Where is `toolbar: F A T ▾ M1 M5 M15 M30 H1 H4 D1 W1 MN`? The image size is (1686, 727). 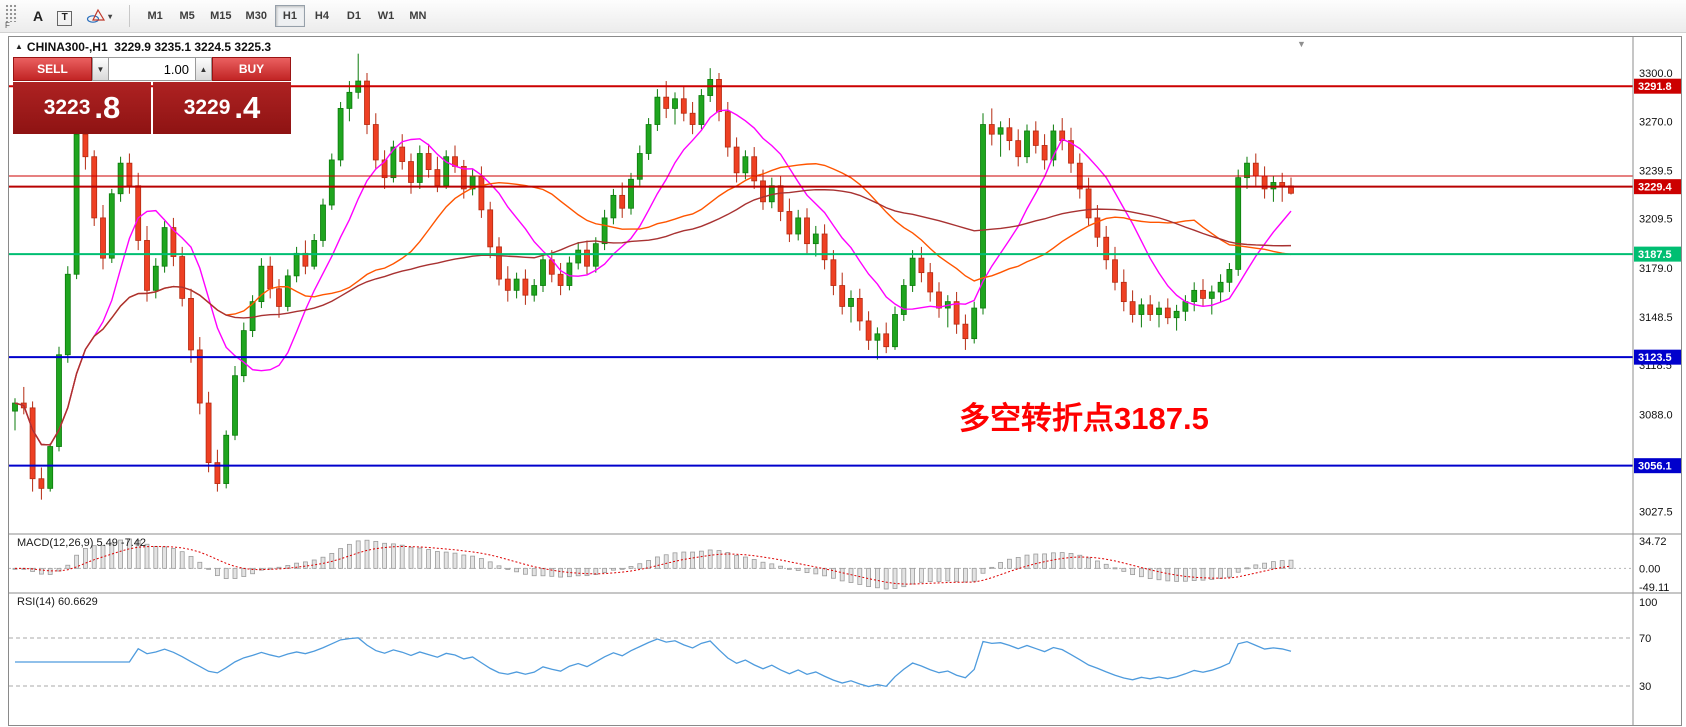
toolbar: F A T ▾ M1 M5 M15 M30 H1 H4 D1 W1 MN is located at coordinates (843, 16).